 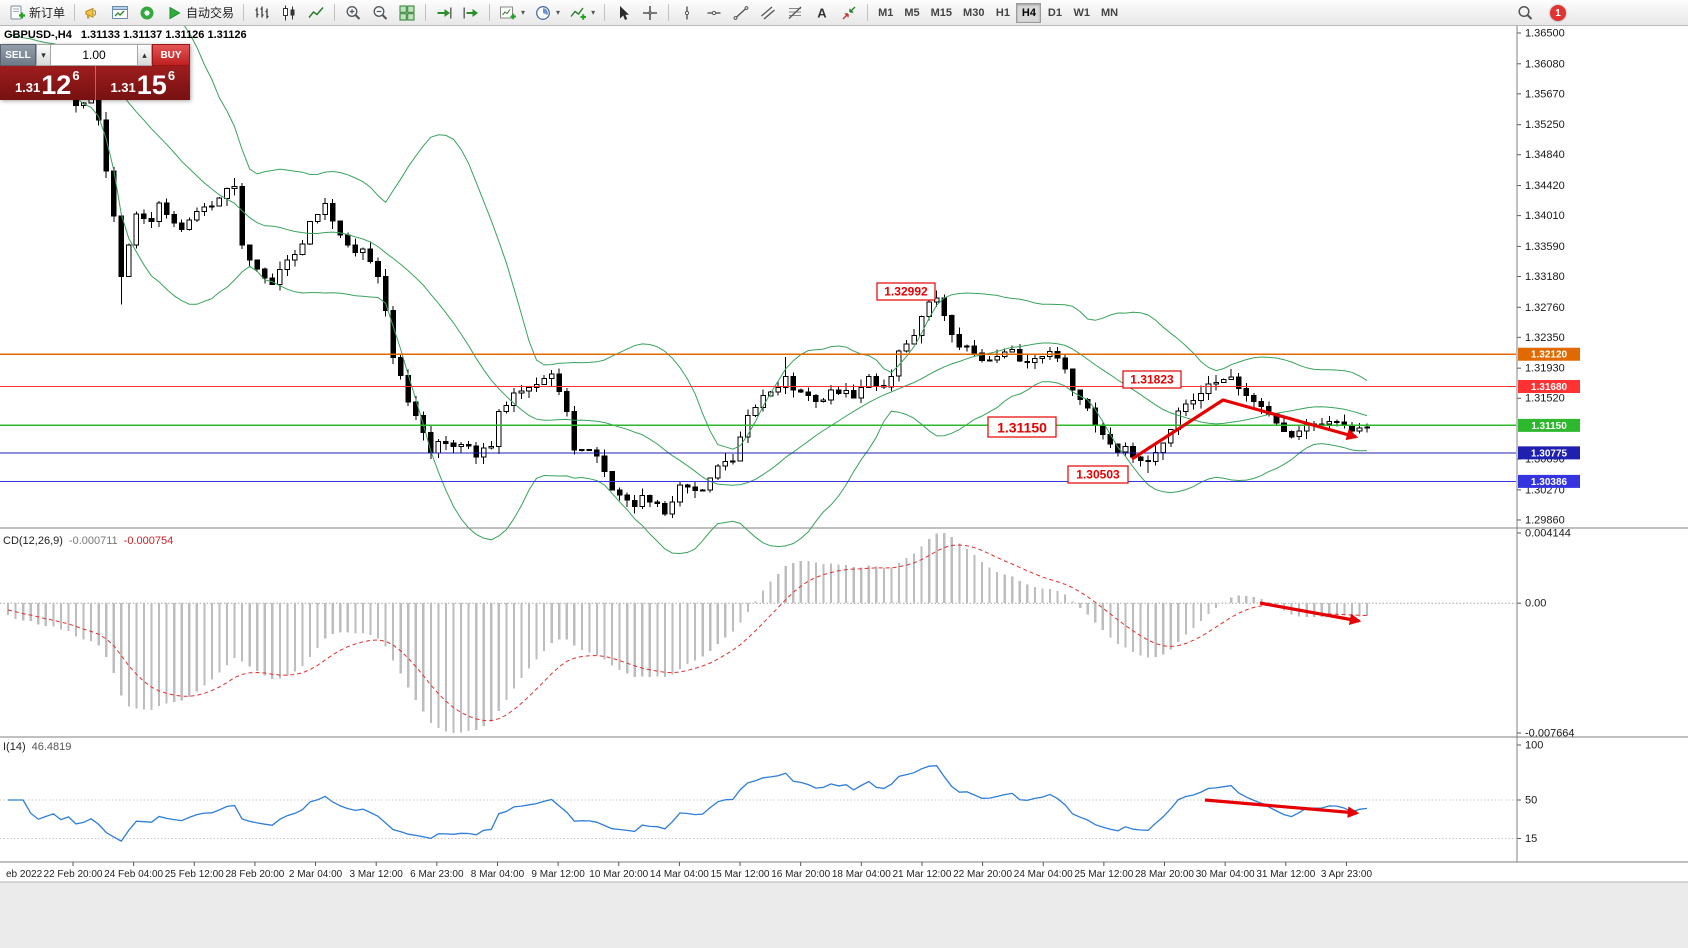 What do you see at coordinates (578, 13) in the screenshot?
I see `indicators-icon` at bounding box center [578, 13].